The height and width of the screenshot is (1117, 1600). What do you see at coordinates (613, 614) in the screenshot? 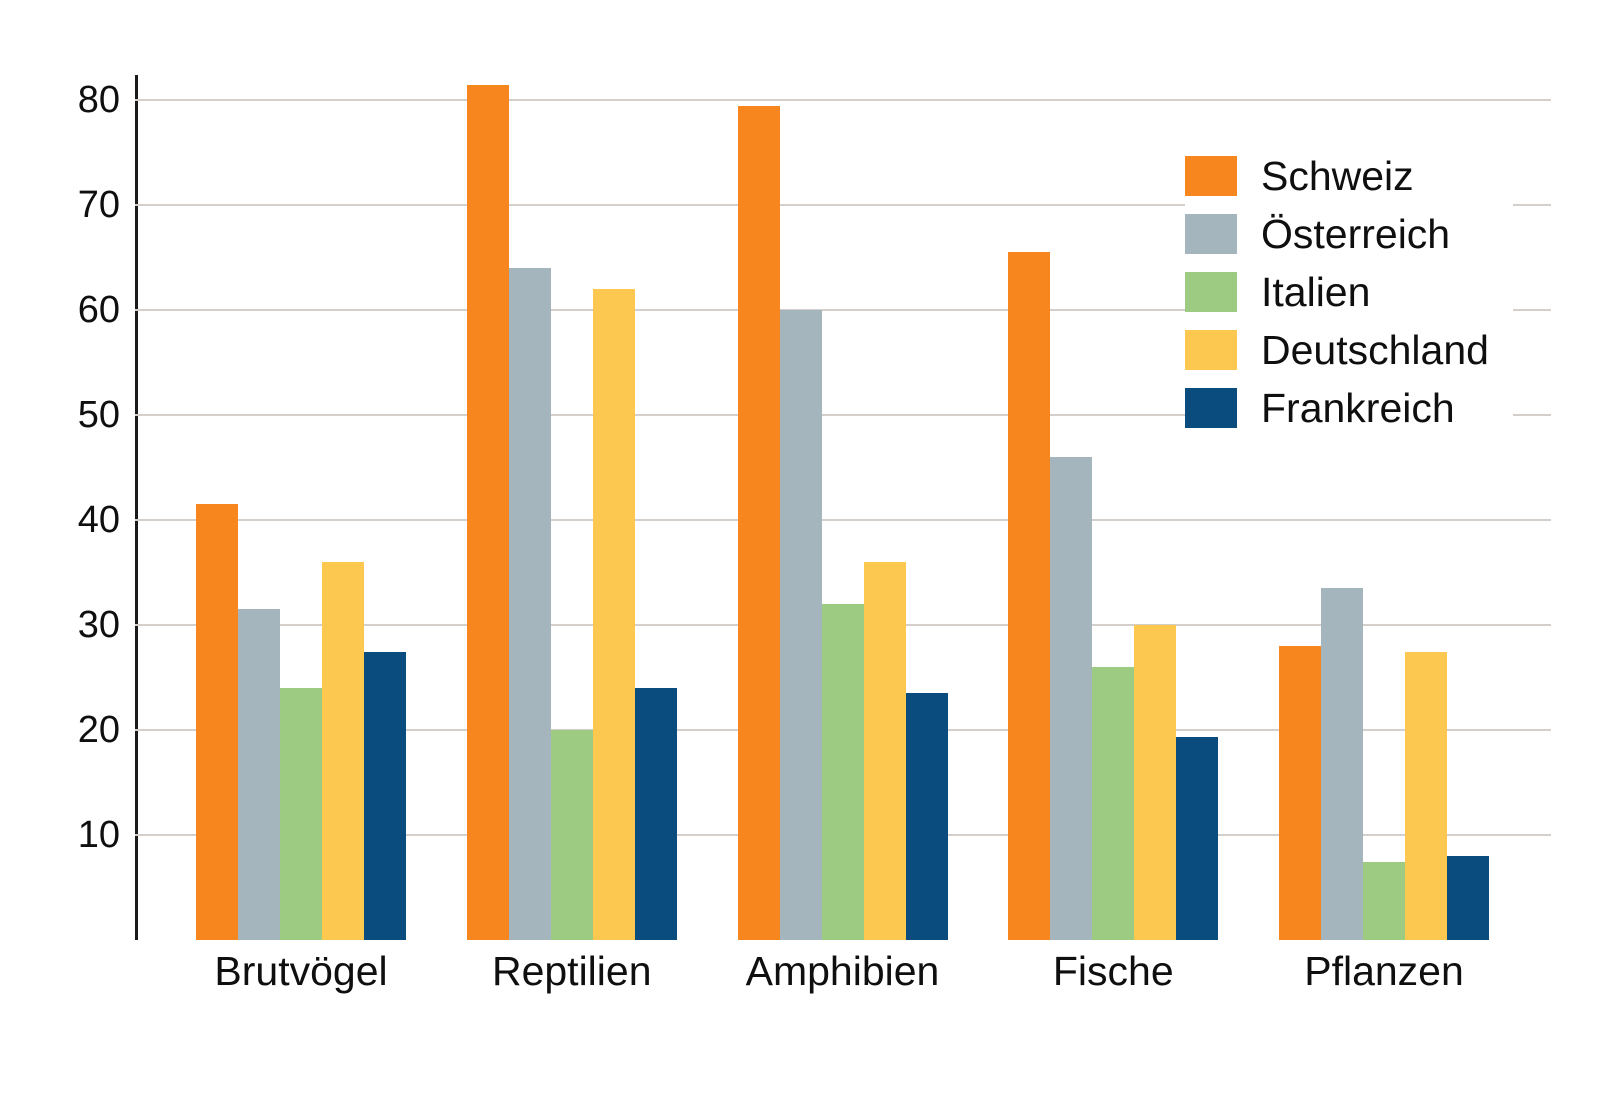
I see `bar-deutschland-reptilien` at bounding box center [613, 614].